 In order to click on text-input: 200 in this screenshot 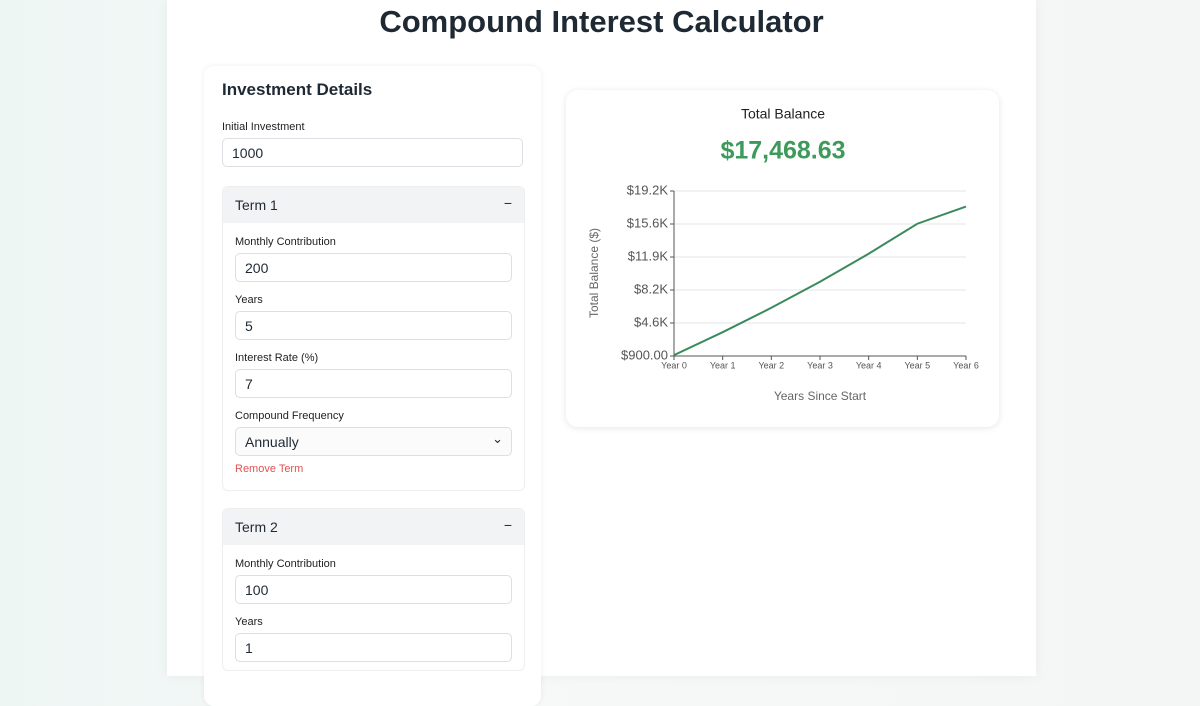, I will do `click(373, 267)`.